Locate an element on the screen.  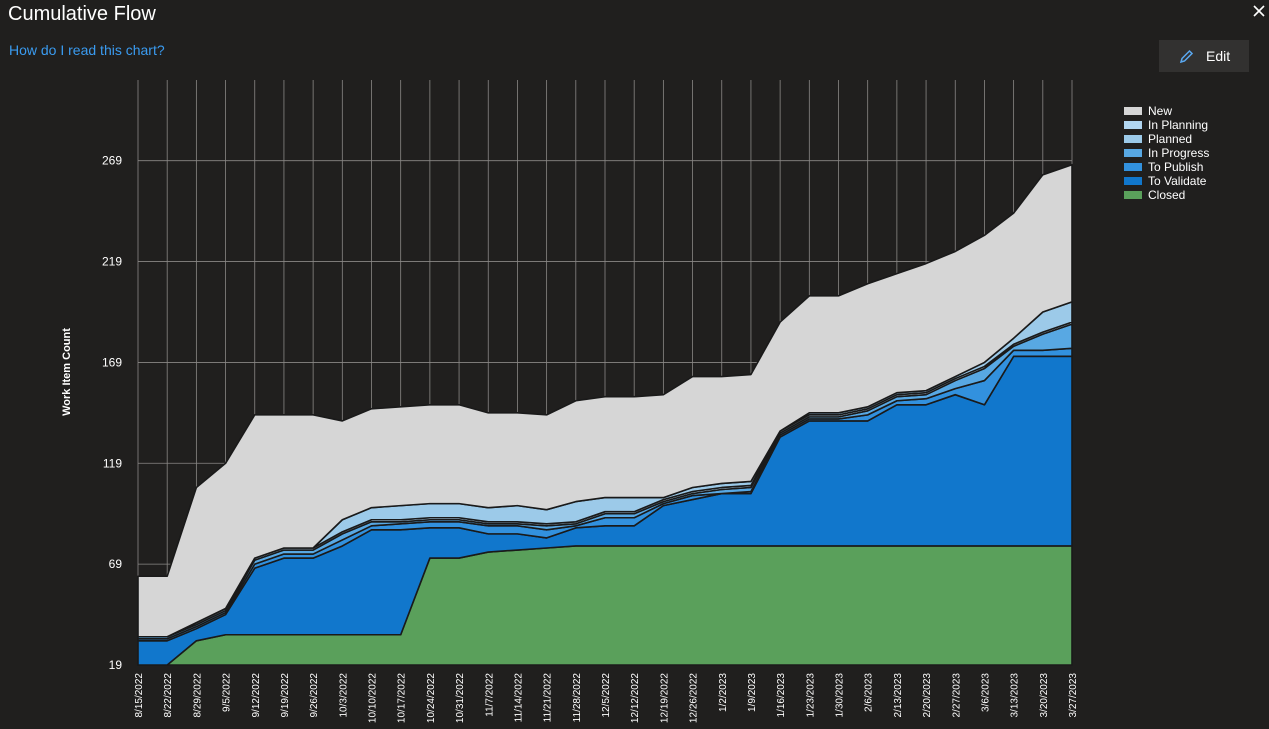
x-tick-label: 3/27/2023 is located at coordinates (1073, 695).